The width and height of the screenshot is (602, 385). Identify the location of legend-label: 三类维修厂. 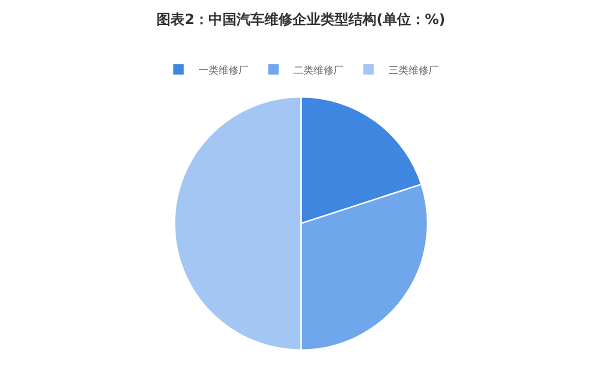
(413, 70).